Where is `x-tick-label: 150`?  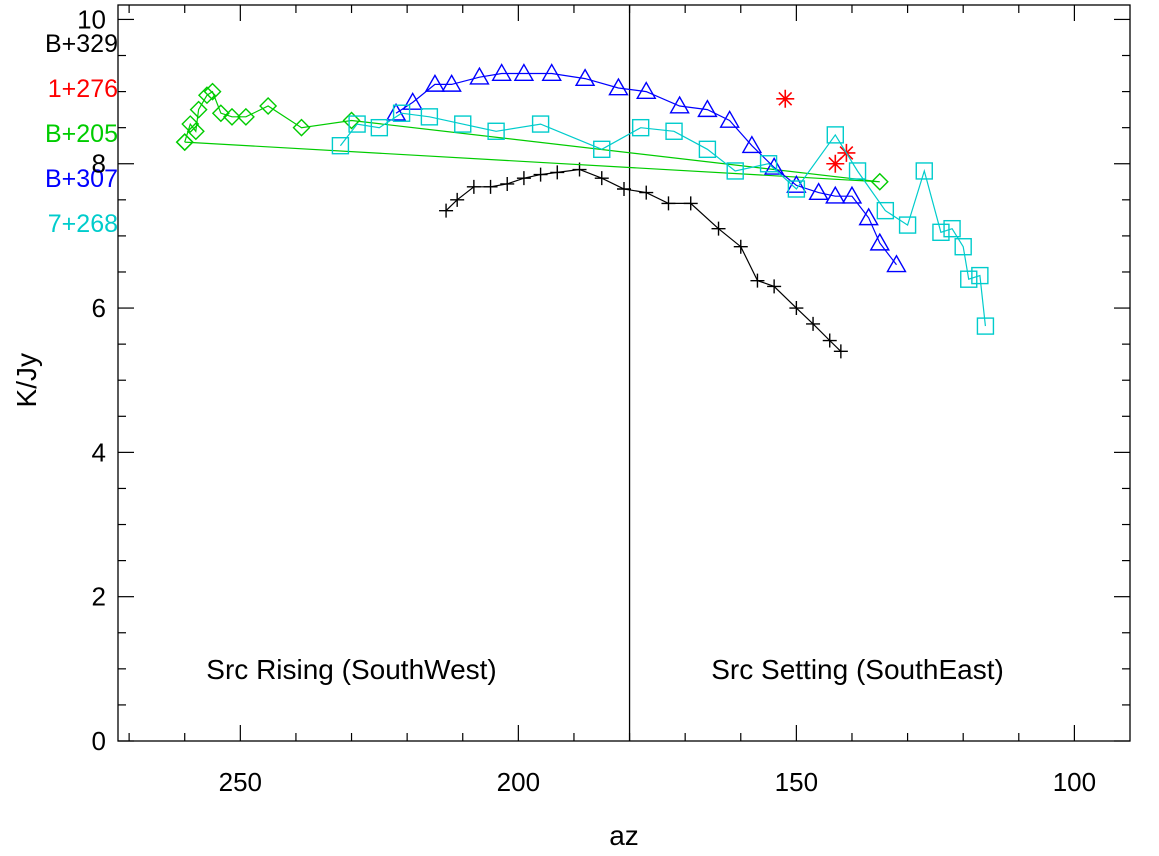
x-tick-label: 150 is located at coordinates (796, 782).